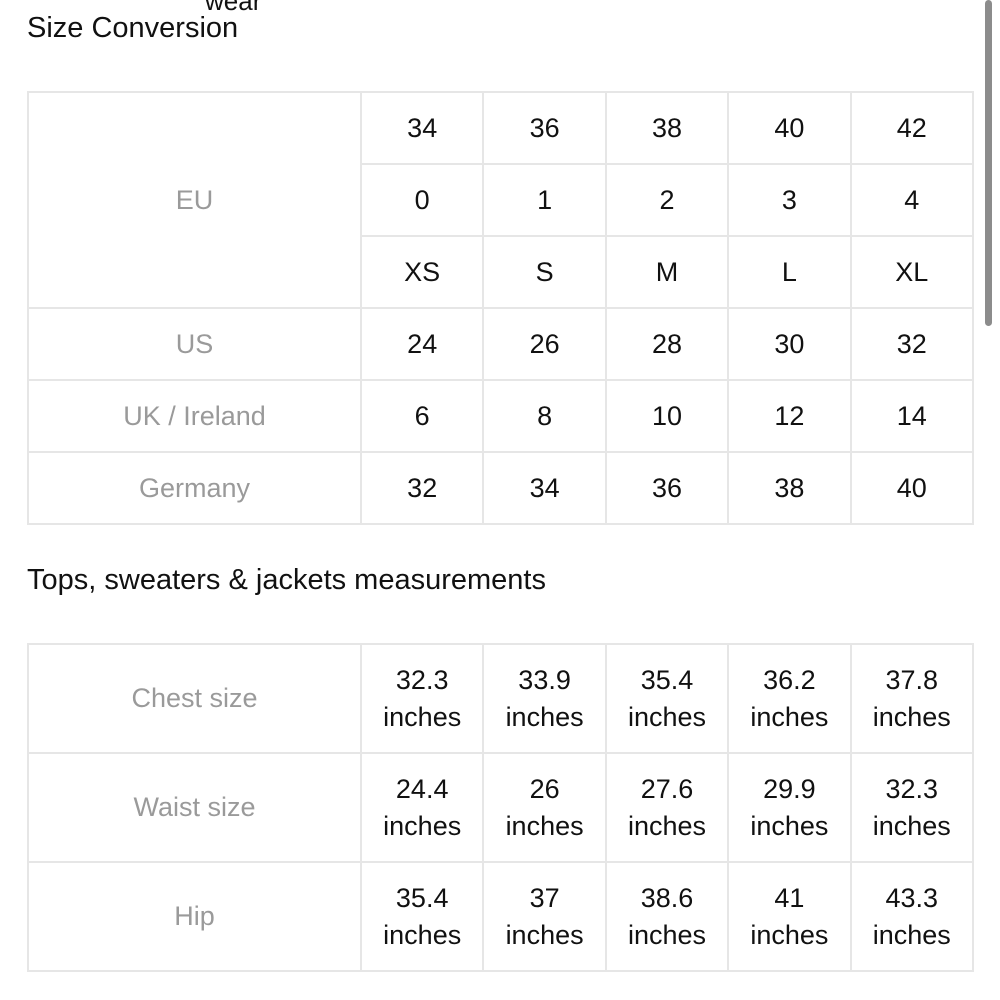 Image resolution: width=1000 pixels, height=1000 pixels. Describe the element at coordinates (544, 698) in the screenshot. I see `table-cell: 33.9 inches` at that location.